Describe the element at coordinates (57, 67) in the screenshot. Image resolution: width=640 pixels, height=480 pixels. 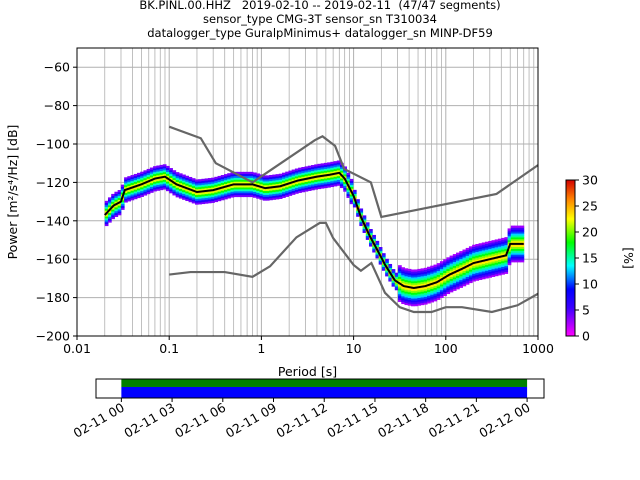
I see `y-tick-label: −60` at that location.